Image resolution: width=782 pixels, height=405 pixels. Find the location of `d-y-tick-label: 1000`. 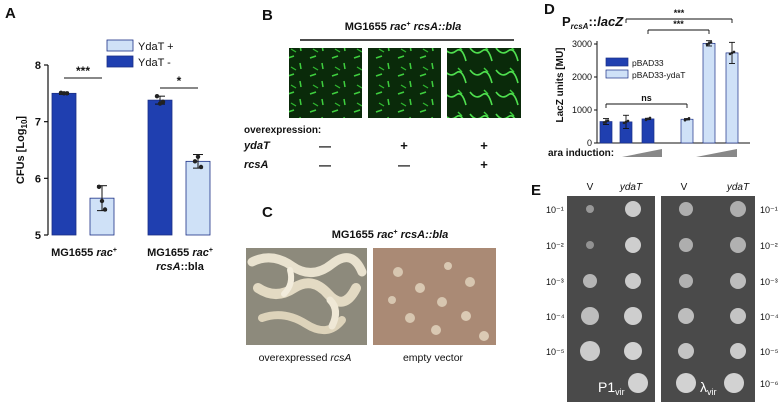

d-y-tick-label: 1000 is located at coordinates (582, 110).